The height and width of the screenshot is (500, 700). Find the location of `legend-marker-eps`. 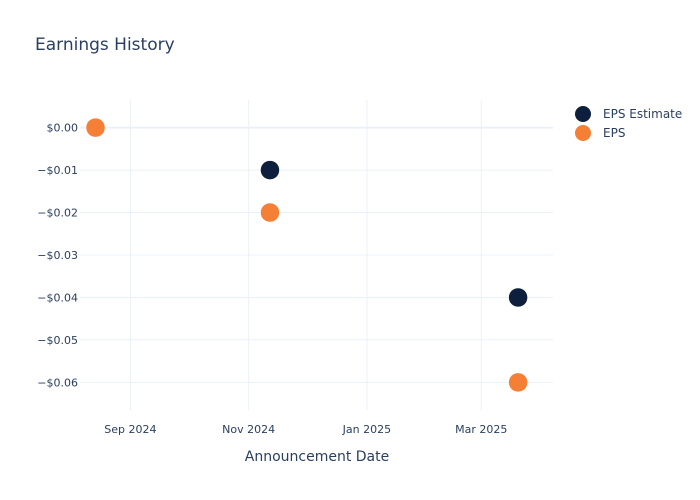

legend-marker-eps is located at coordinates (583, 133).